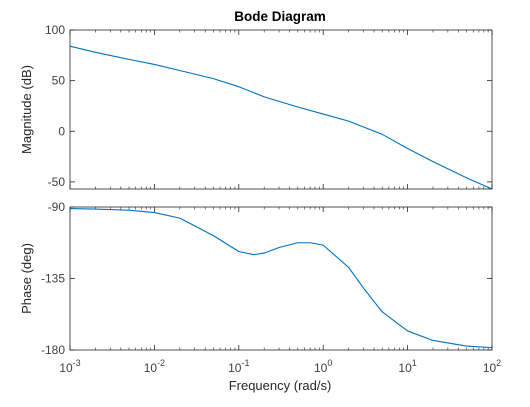 This screenshot has height=407, width=530. I want to click on x-tick-label: 10⁻², so click(154, 366).